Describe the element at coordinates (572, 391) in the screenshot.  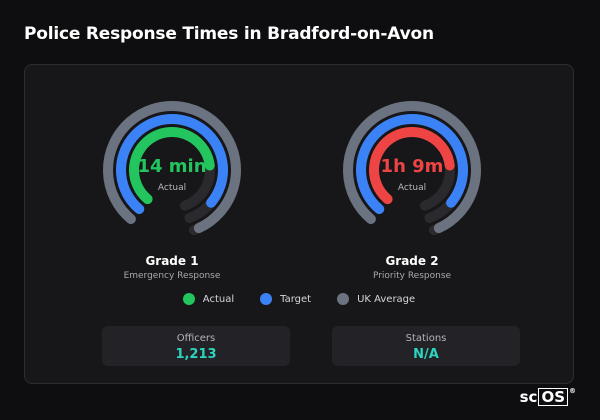
I see `logo-registered-mark: ®` at that location.